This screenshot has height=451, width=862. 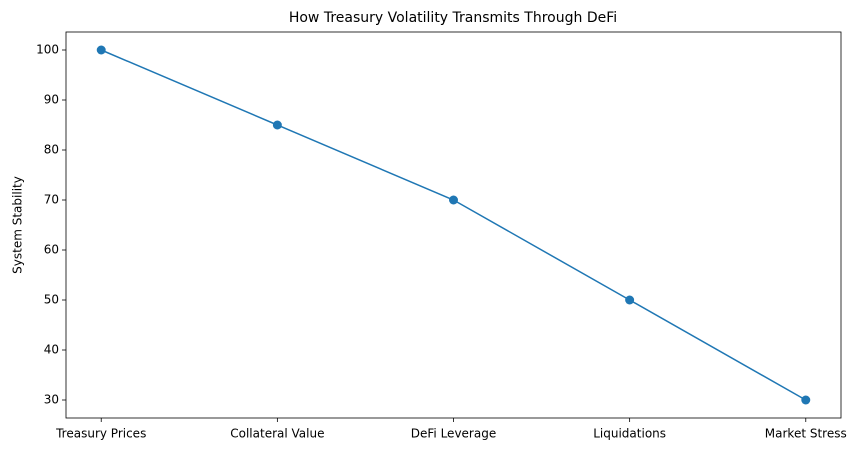 I want to click on y-tick-label: 30, so click(x=51, y=400).